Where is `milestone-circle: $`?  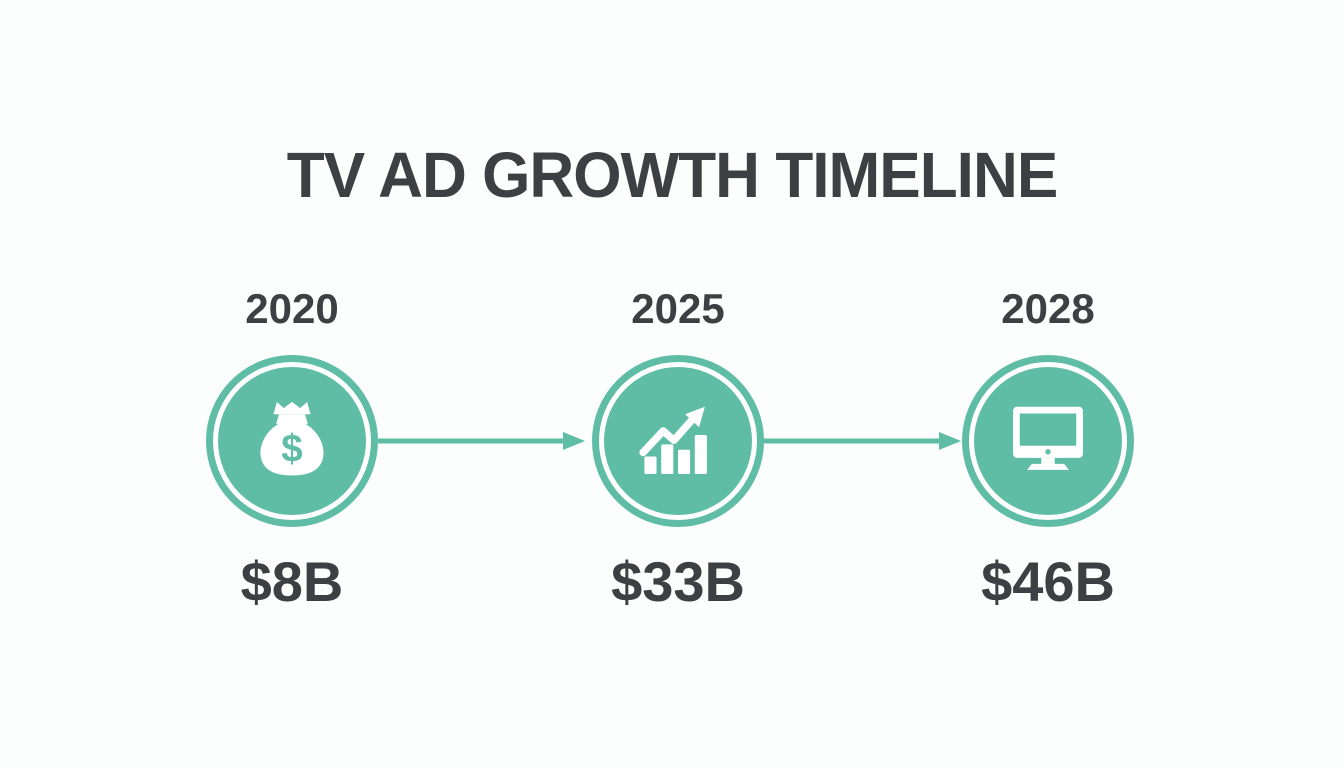 milestone-circle: $ is located at coordinates (292, 441).